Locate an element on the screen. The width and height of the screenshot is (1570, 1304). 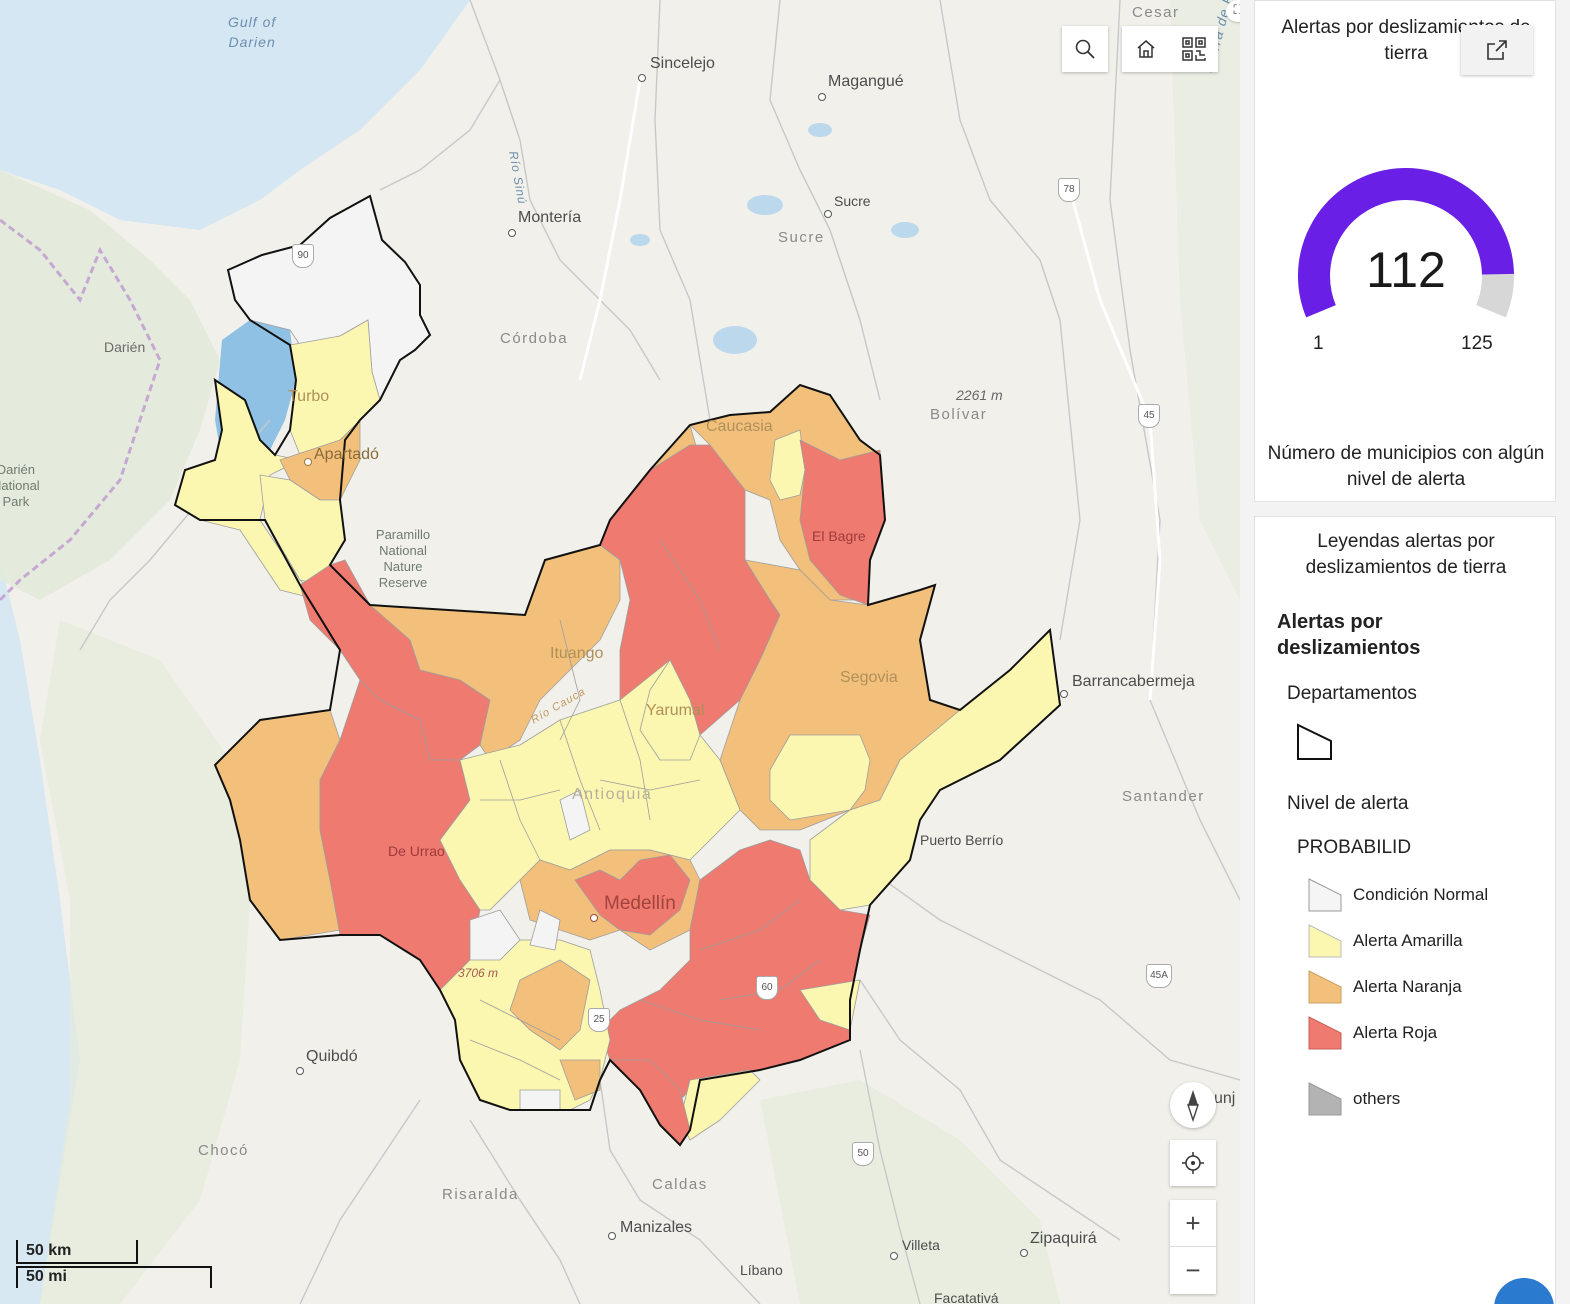
legend-item: others is located at coordinates (1353, 1099).